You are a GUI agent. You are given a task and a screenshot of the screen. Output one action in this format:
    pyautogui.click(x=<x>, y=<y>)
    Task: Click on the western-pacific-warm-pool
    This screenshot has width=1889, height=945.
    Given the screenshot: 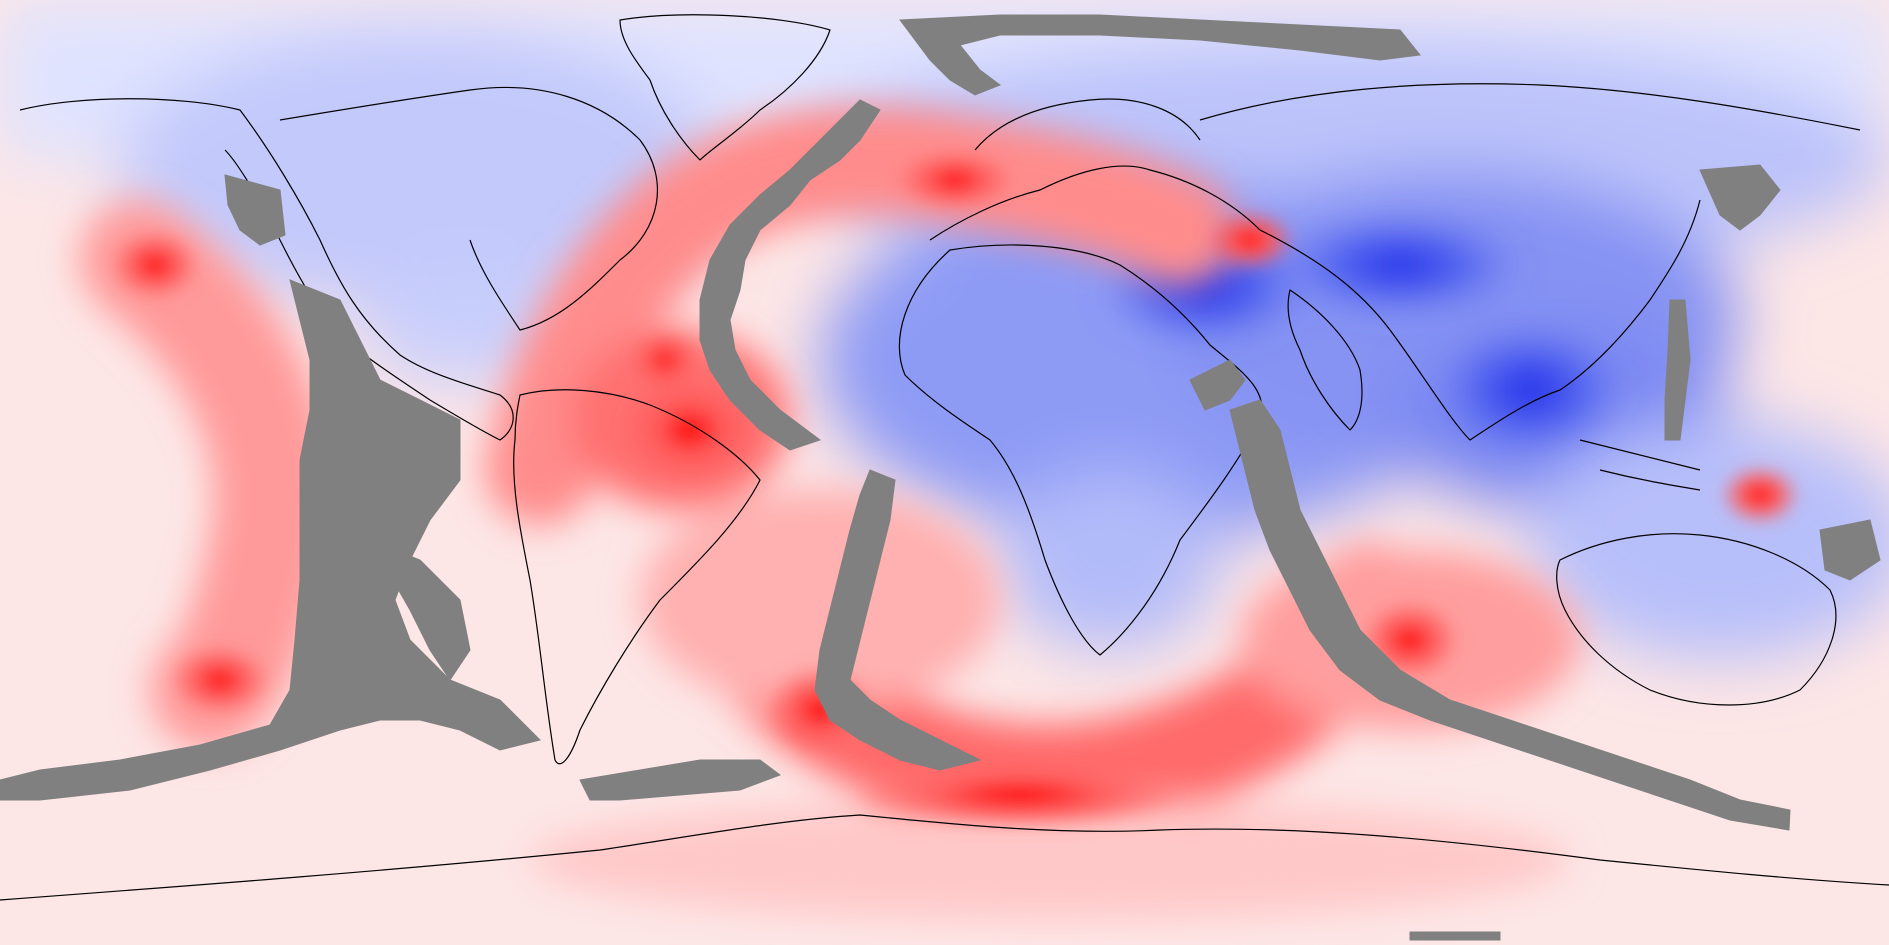 What is the action you would take?
    pyautogui.click(x=1760, y=495)
    